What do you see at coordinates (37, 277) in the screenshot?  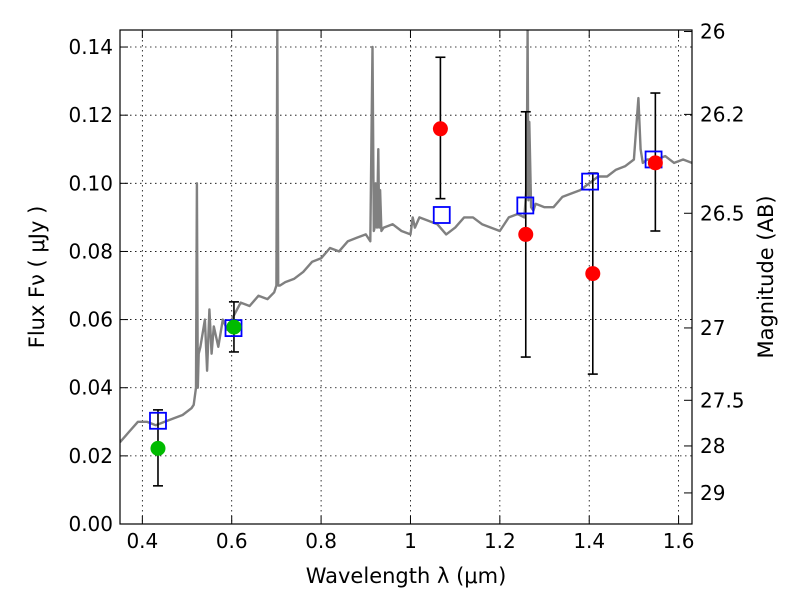 I see `y-axis-label: Flux Fν ( μJy )` at bounding box center [37, 277].